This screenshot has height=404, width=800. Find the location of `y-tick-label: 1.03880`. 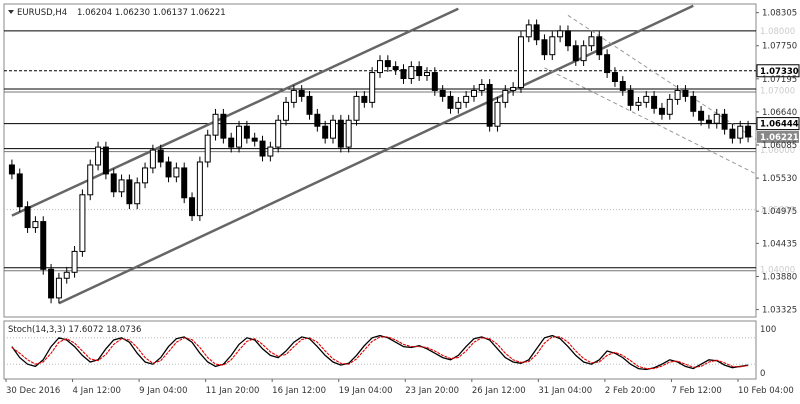

y-tick-label: 1.03880 is located at coordinates (779, 277).